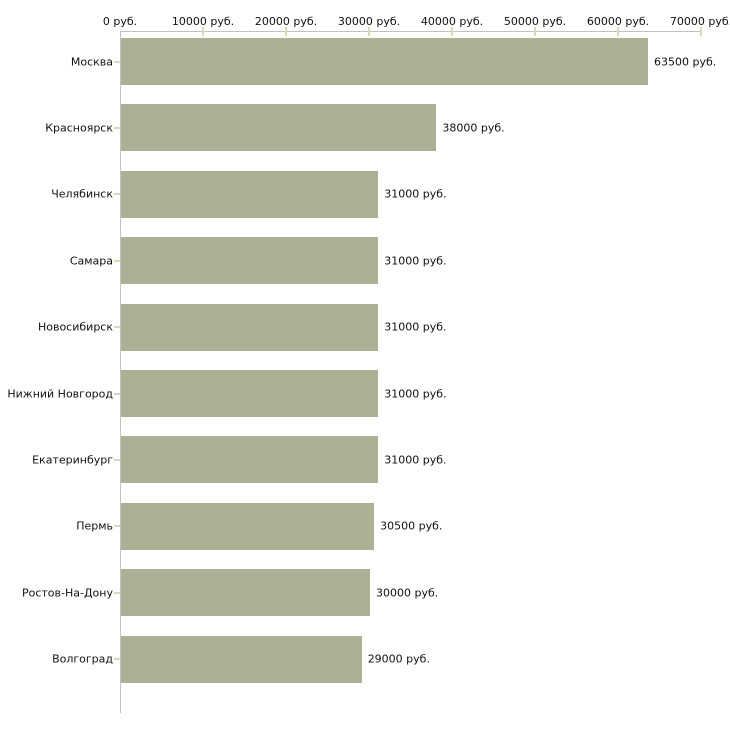 The height and width of the screenshot is (730, 730). What do you see at coordinates (473, 128) in the screenshot?
I see `value-label: 38000 руб.` at bounding box center [473, 128].